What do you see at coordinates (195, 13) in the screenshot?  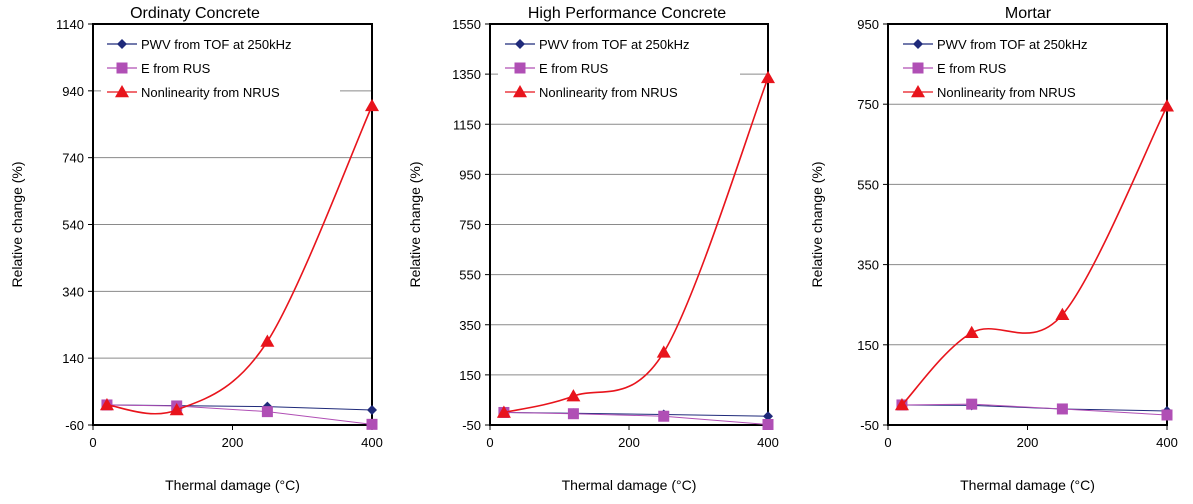 I see `chart-title: Ordinaty Concrete` at bounding box center [195, 13].